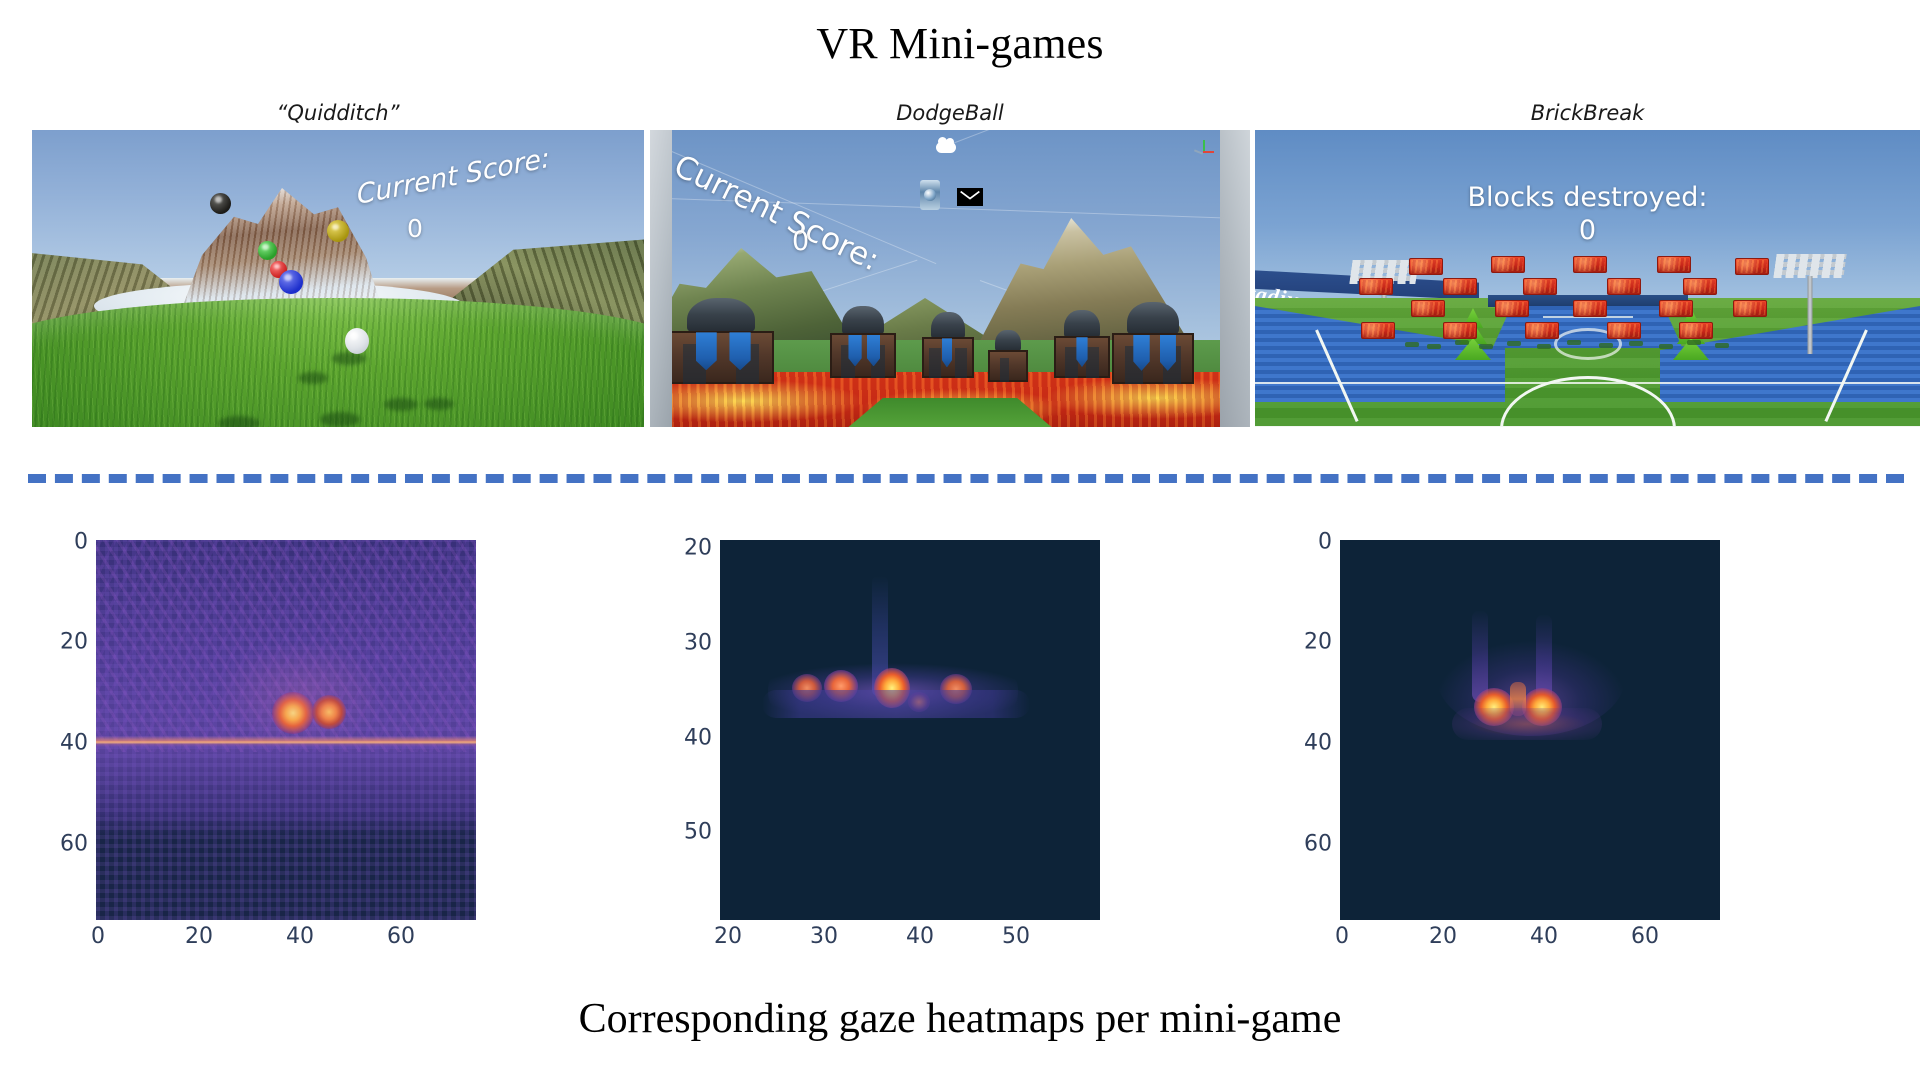  What do you see at coordinates (1587, 278) in the screenshot?
I see `game-screenshot-brickbreak: tadium` at bounding box center [1587, 278].